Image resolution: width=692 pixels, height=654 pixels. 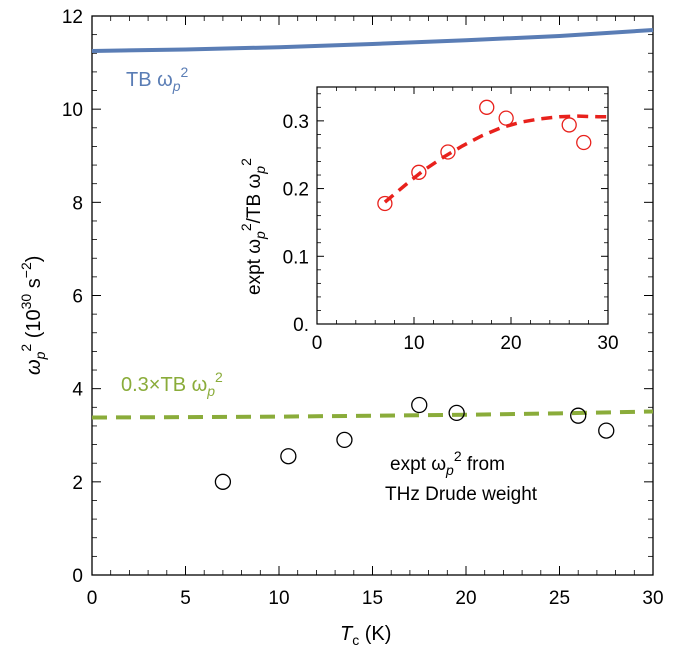 What do you see at coordinates (365, 635) in the screenshot?
I see `main-x-axis-label: Tc (K)` at bounding box center [365, 635].